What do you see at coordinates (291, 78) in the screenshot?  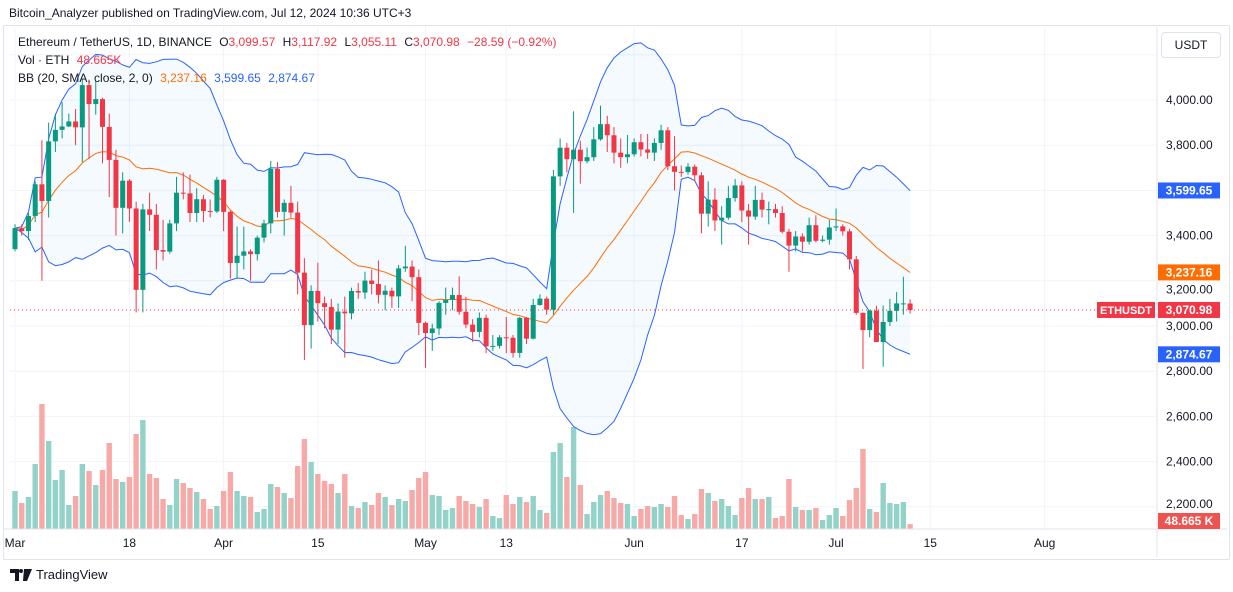 I see `bb-lower-value: 2,874.67` at bounding box center [291, 78].